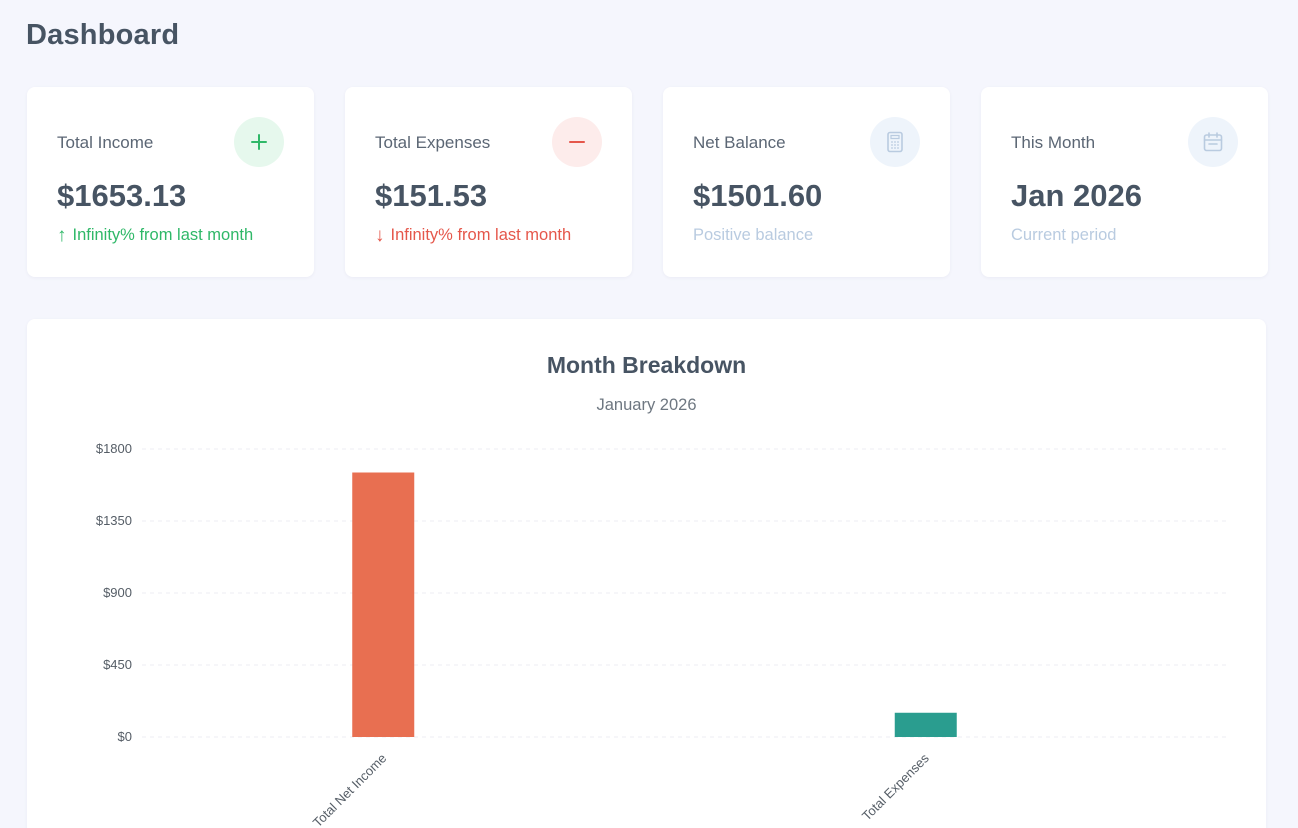 The height and width of the screenshot is (828, 1298). I want to click on total-income-label: Total Income, so click(105, 142).